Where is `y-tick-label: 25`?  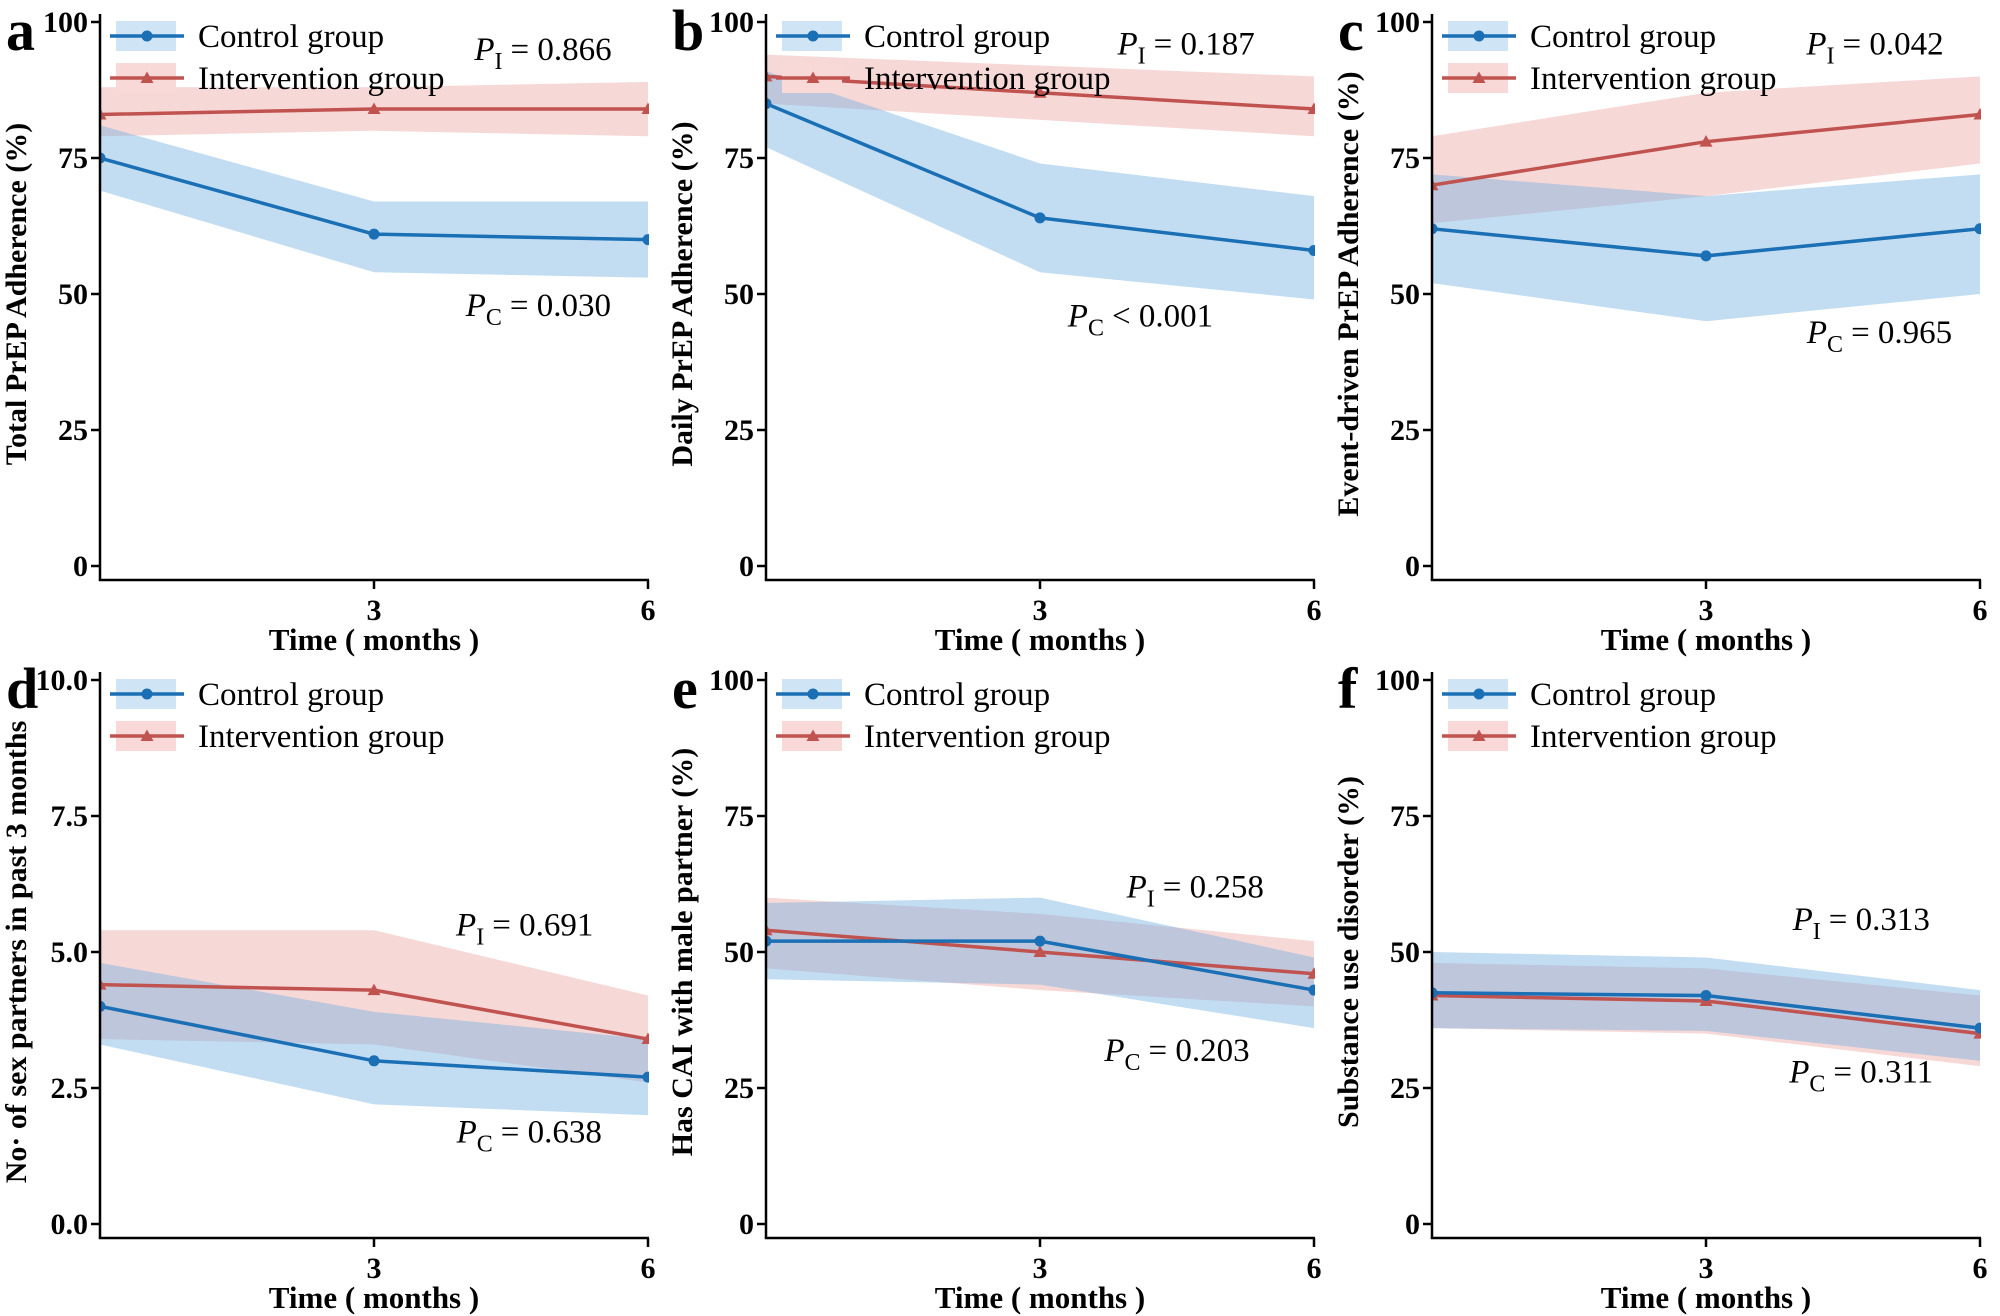
y-tick-label: 25 is located at coordinates (739, 430).